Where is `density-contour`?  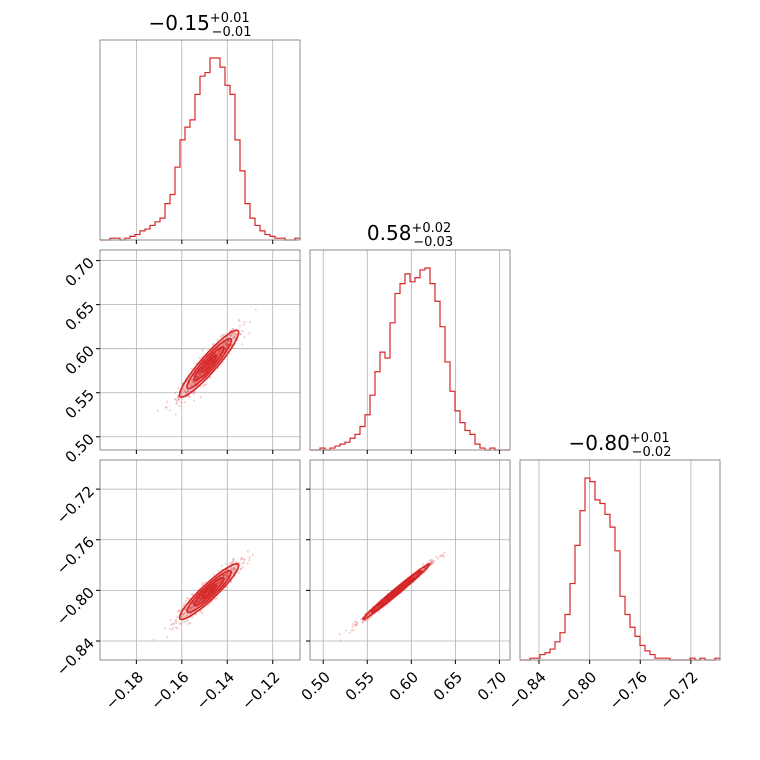
density-contour is located at coordinates (209, 591).